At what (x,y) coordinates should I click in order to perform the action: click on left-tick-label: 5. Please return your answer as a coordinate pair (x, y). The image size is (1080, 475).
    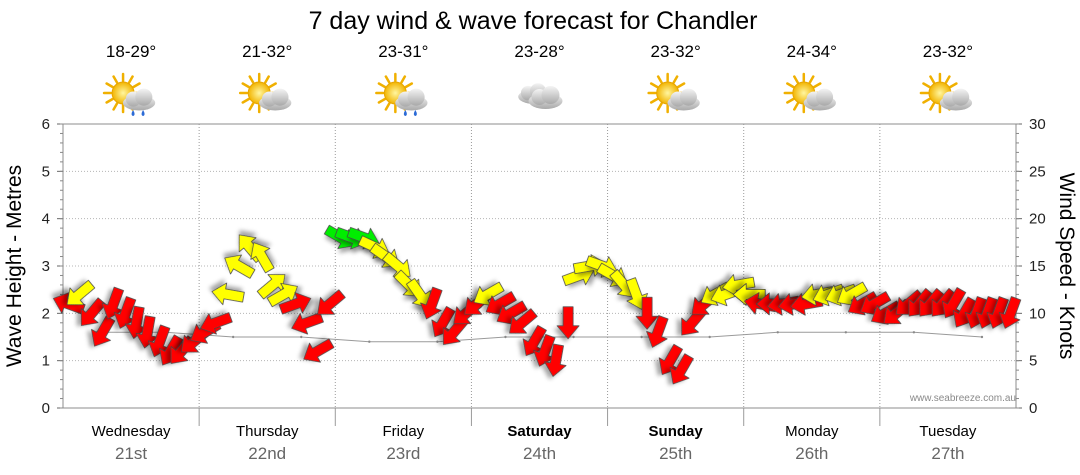
    Looking at the image, I should click on (46, 171).